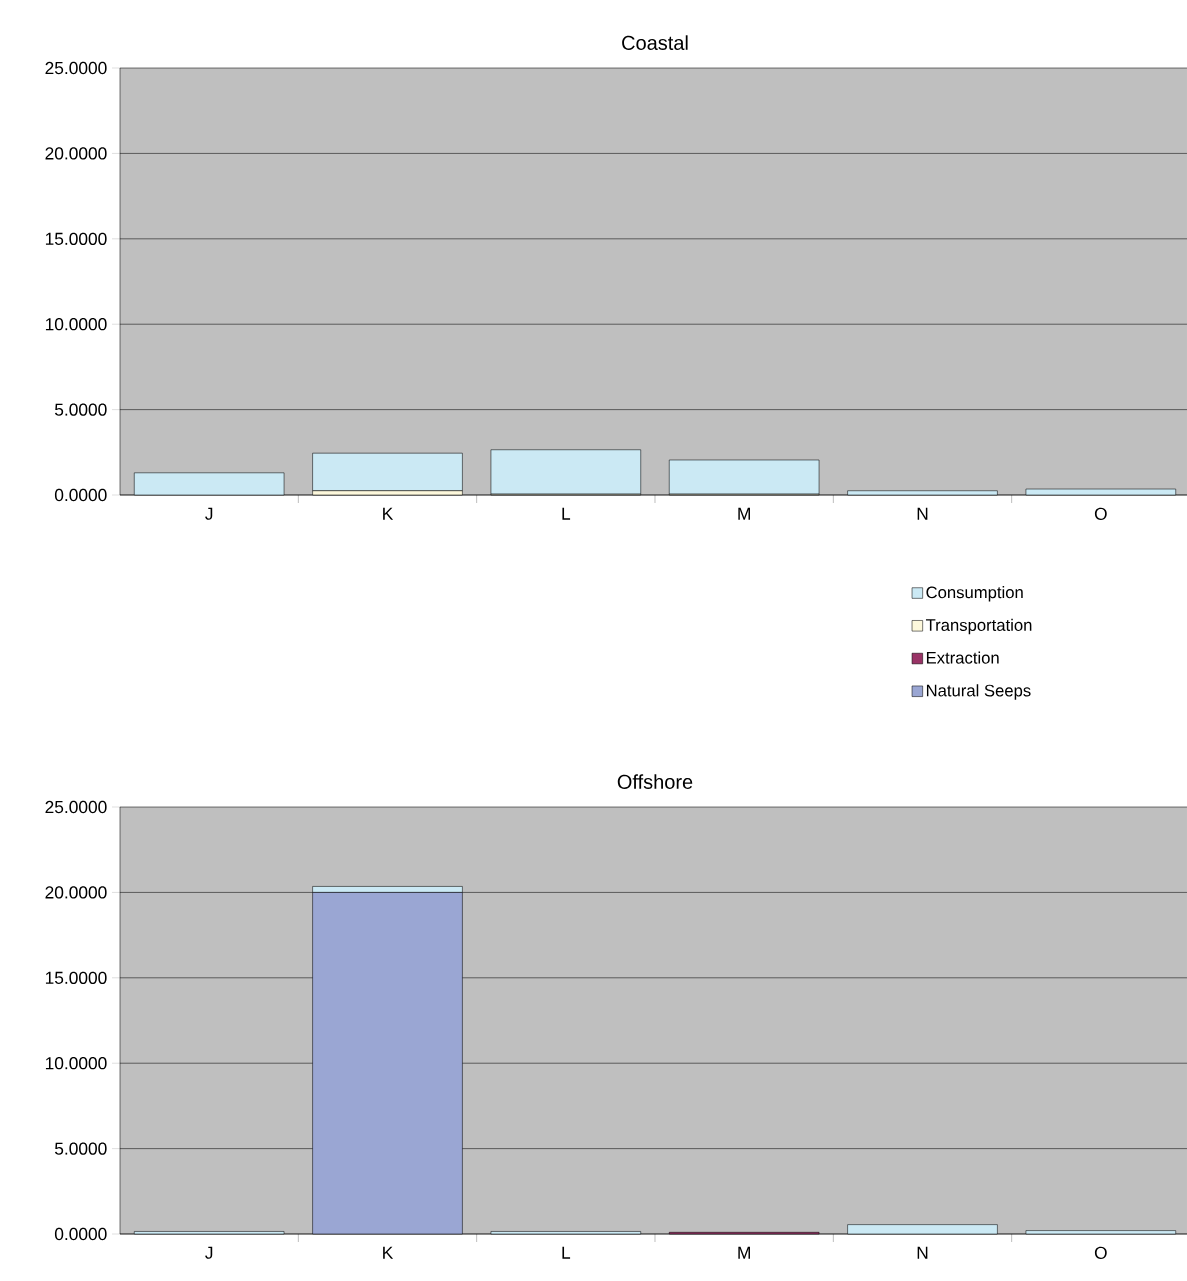  What do you see at coordinates (655, 42) in the screenshot?
I see `chart-title: Coastal` at bounding box center [655, 42].